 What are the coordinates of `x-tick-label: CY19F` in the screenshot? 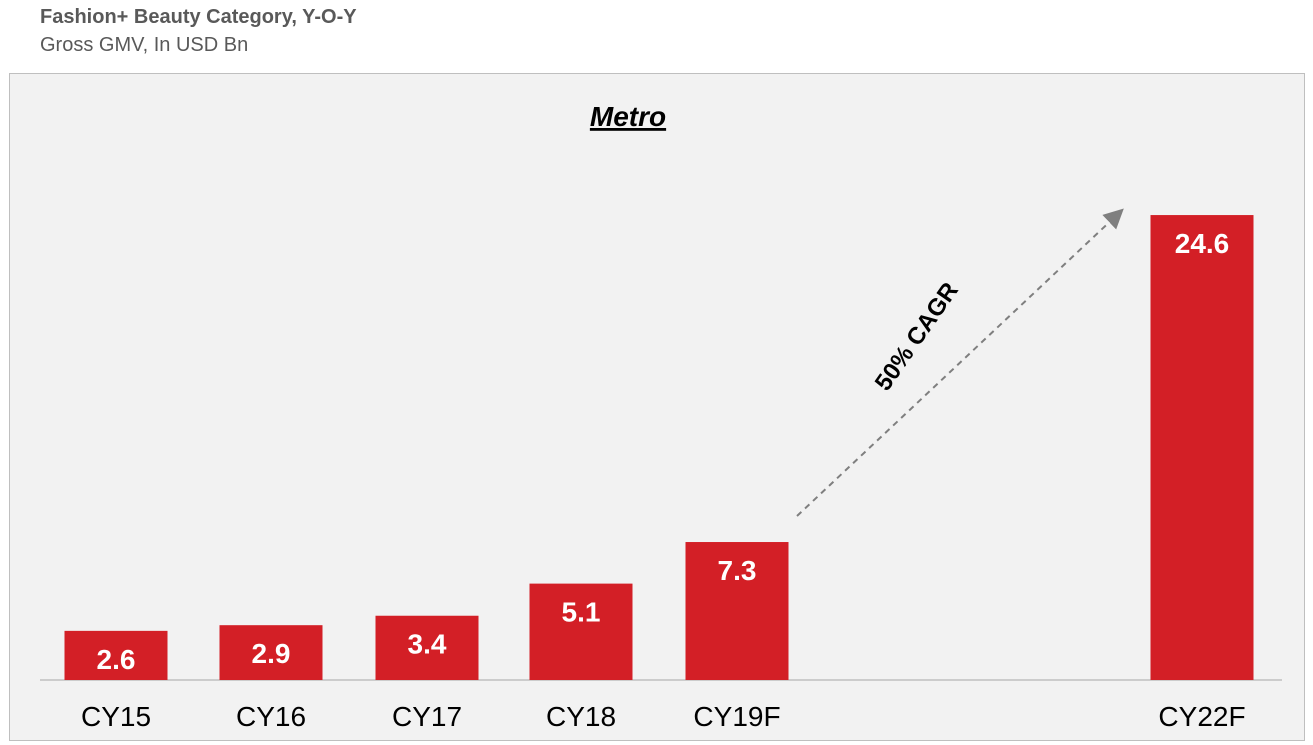 It's located at (736, 716).